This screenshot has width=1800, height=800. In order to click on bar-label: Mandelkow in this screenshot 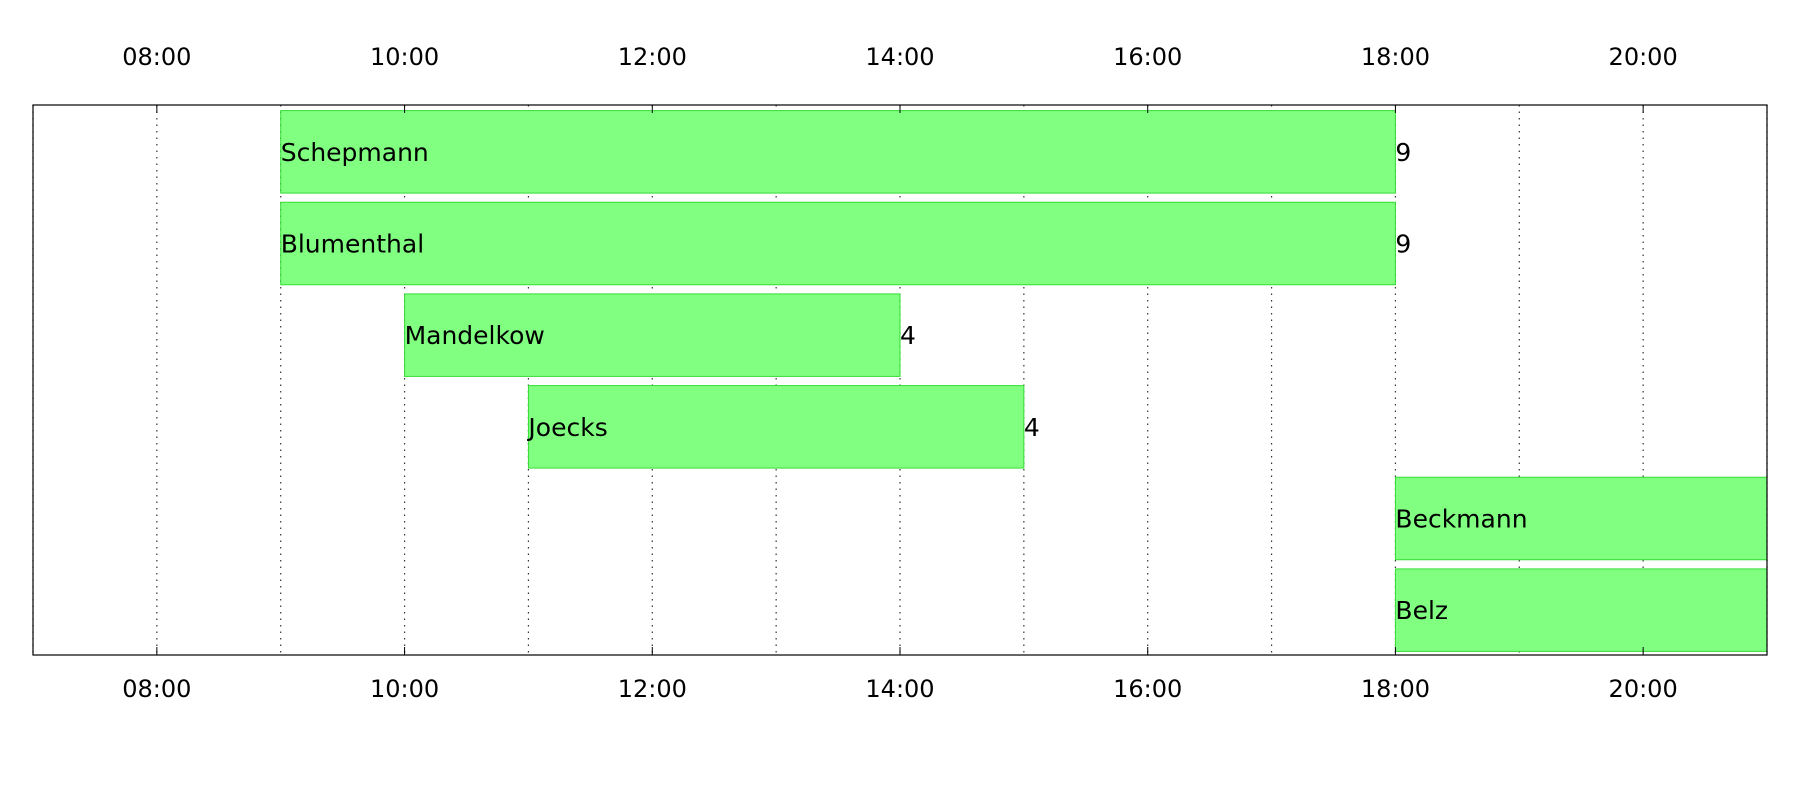, I will do `click(475, 335)`.